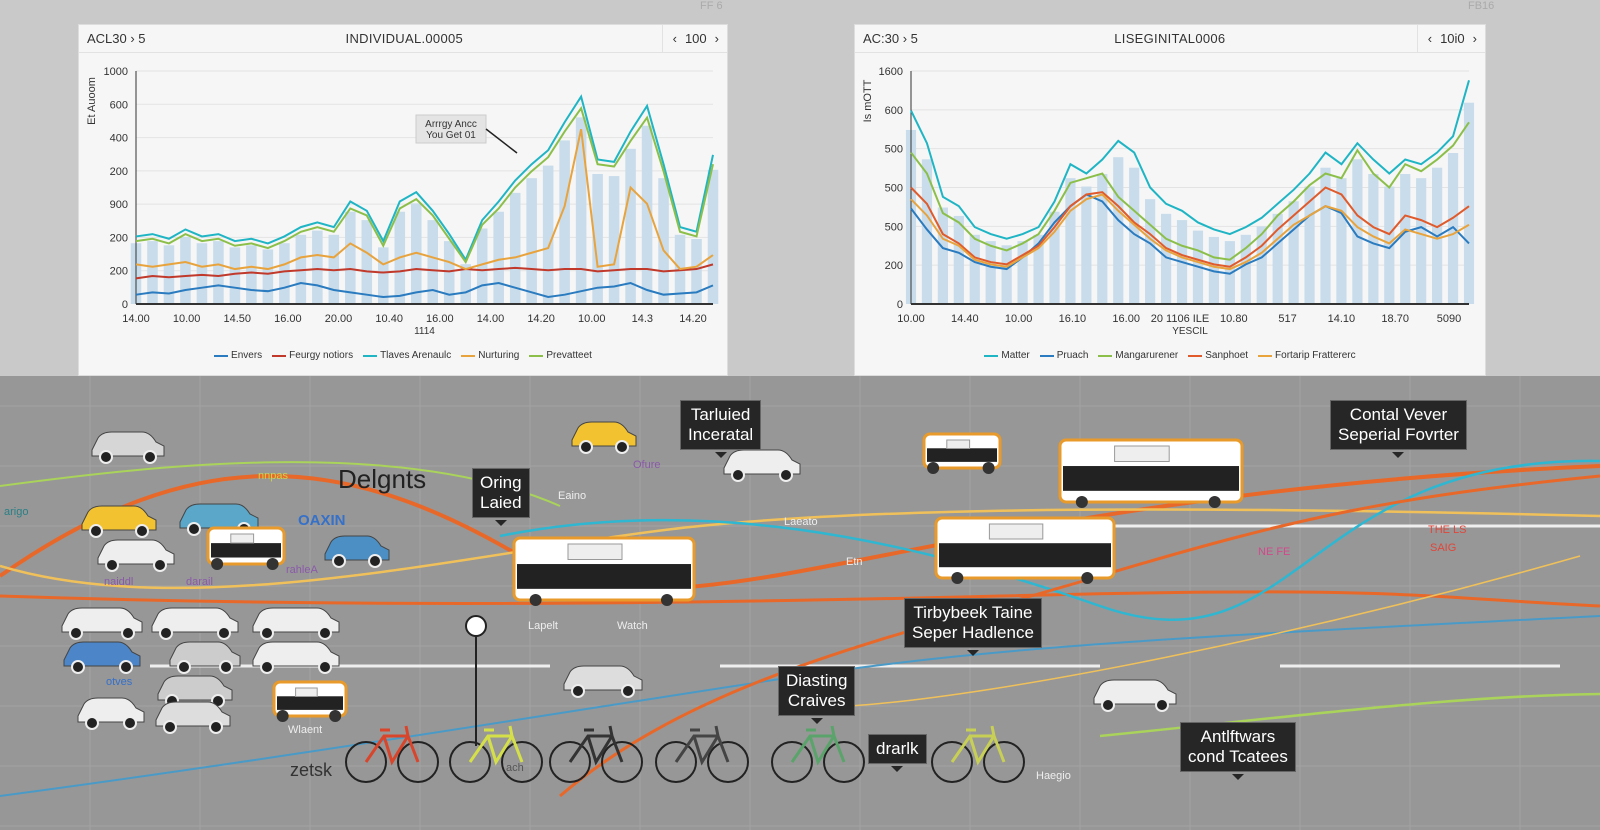 This screenshot has height=830, width=1600. What do you see at coordinates (302, 570) in the screenshot?
I see `scene-label: rahleA` at bounding box center [302, 570].